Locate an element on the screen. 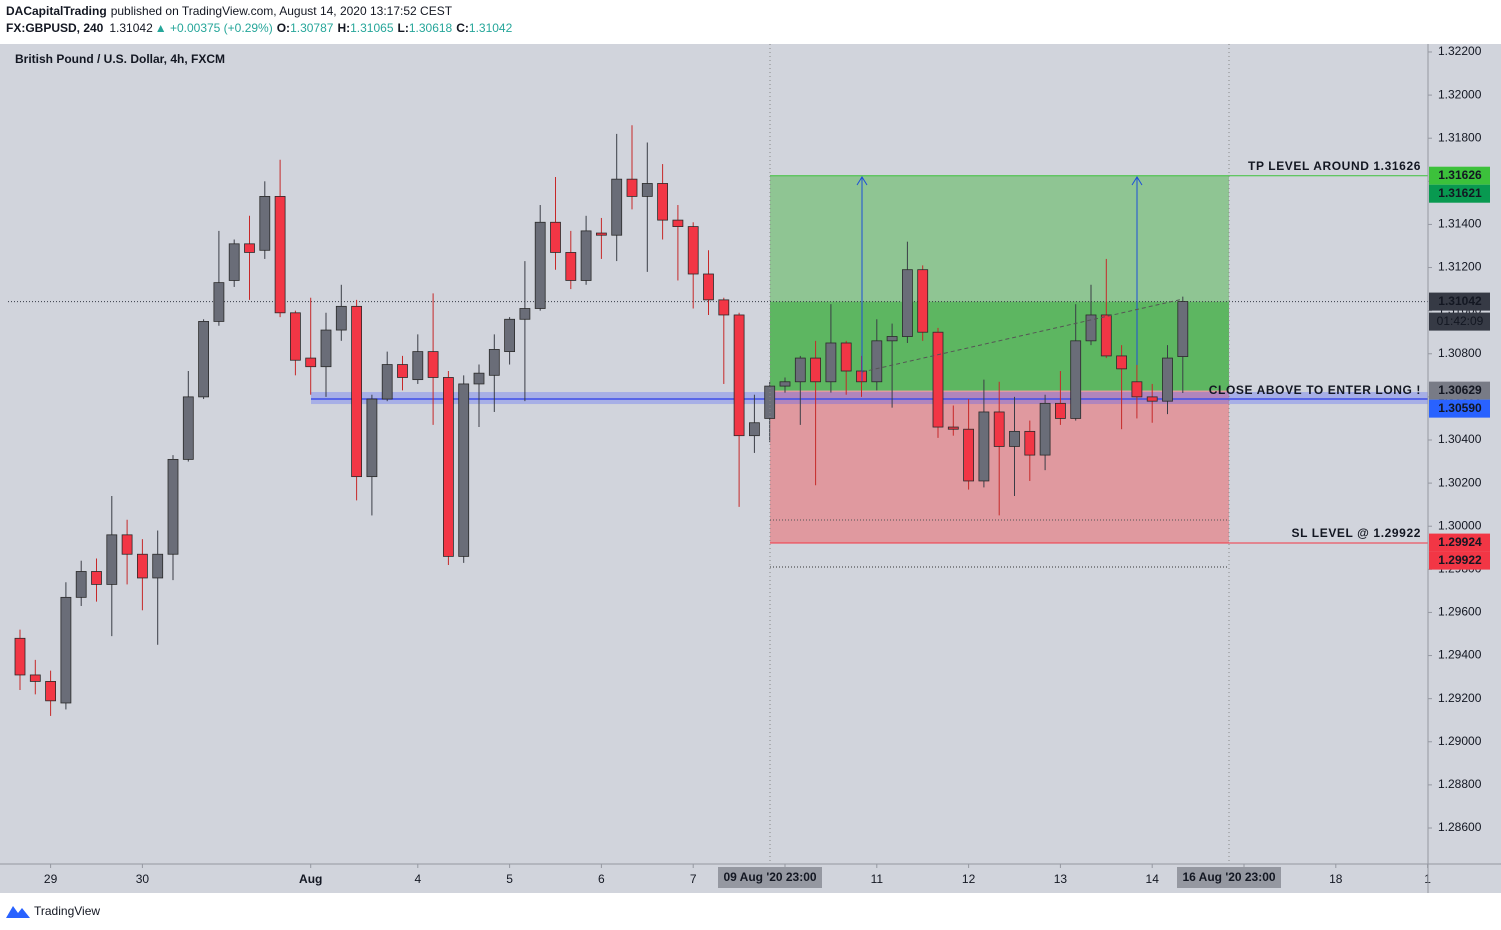  level-annotation: CLOSE ABOVE TO ENTER LONG ! is located at coordinates (1315, 390).